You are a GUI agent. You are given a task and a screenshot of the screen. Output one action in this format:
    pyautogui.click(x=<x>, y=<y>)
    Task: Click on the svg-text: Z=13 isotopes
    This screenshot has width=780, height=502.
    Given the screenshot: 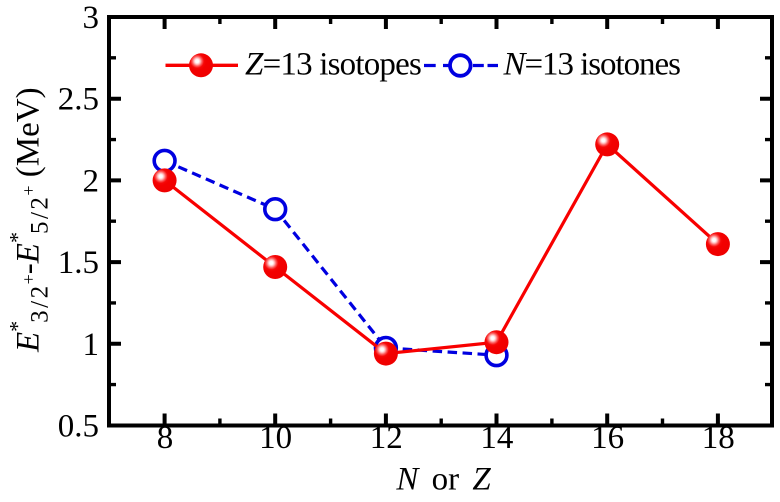 What is the action you would take?
    pyautogui.click(x=333, y=65)
    